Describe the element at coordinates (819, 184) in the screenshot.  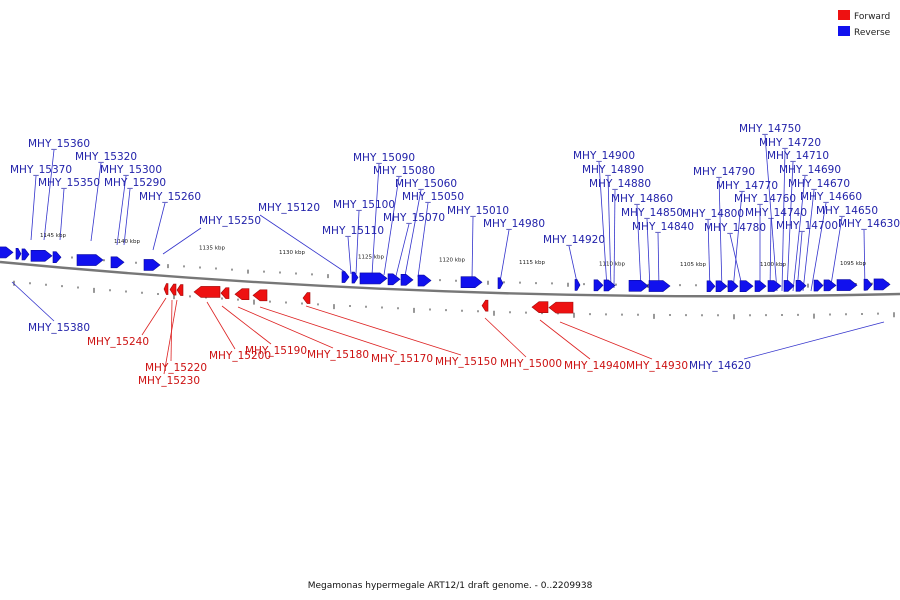
I see `gene-label-mhy-14670: MHY_14670` at that location.